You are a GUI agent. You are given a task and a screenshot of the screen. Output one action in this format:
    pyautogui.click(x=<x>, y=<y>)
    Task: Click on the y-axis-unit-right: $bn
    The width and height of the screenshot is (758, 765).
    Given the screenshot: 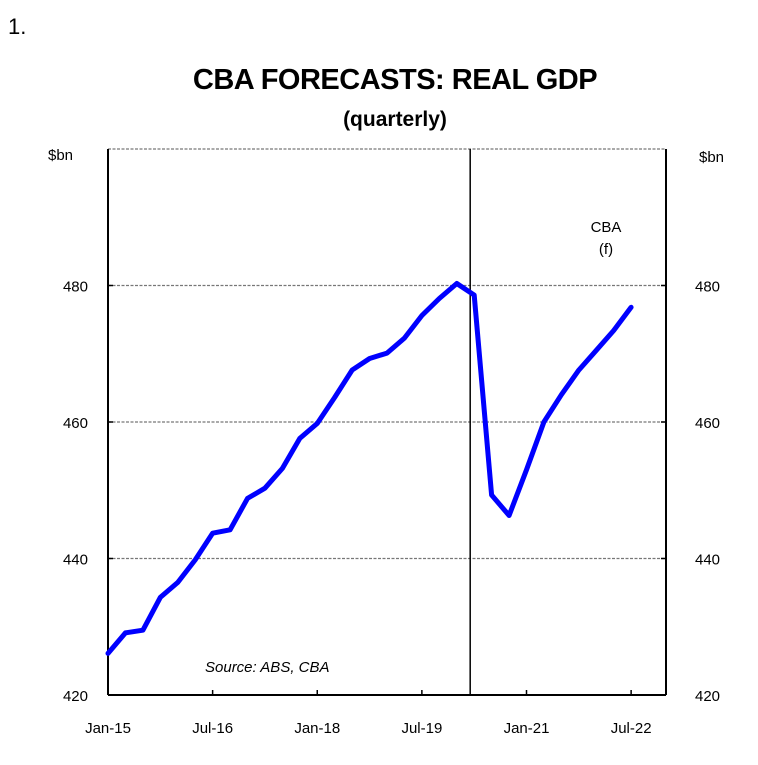 What is the action you would take?
    pyautogui.click(x=711, y=157)
    